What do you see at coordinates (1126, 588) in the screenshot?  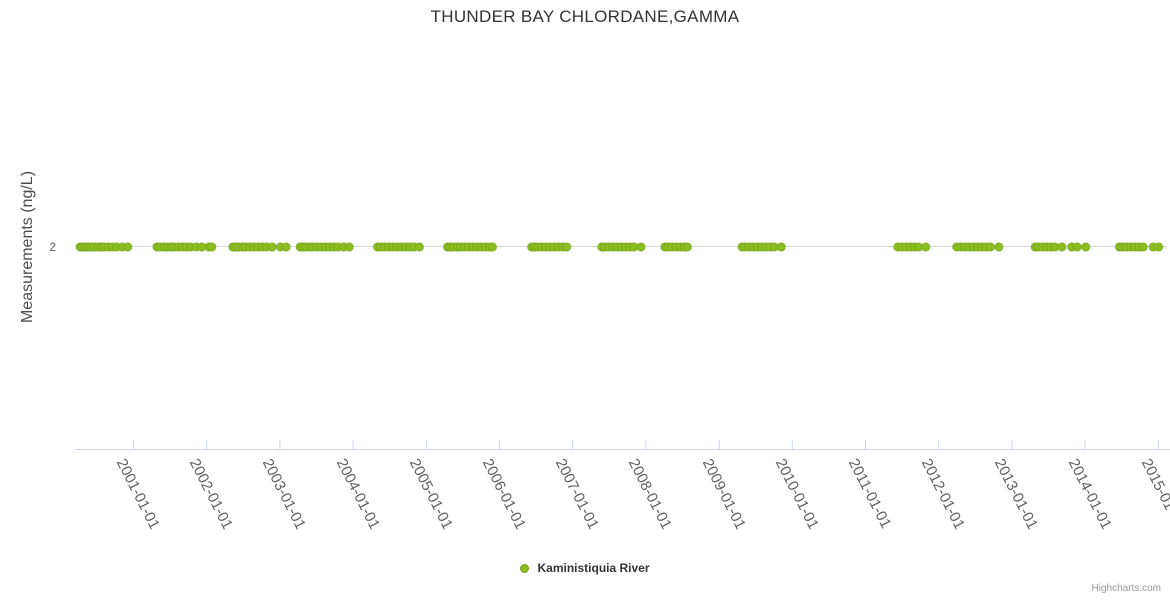 I see `highcharts-credit: Highcharts.com` at bounding box center [1126, 588].